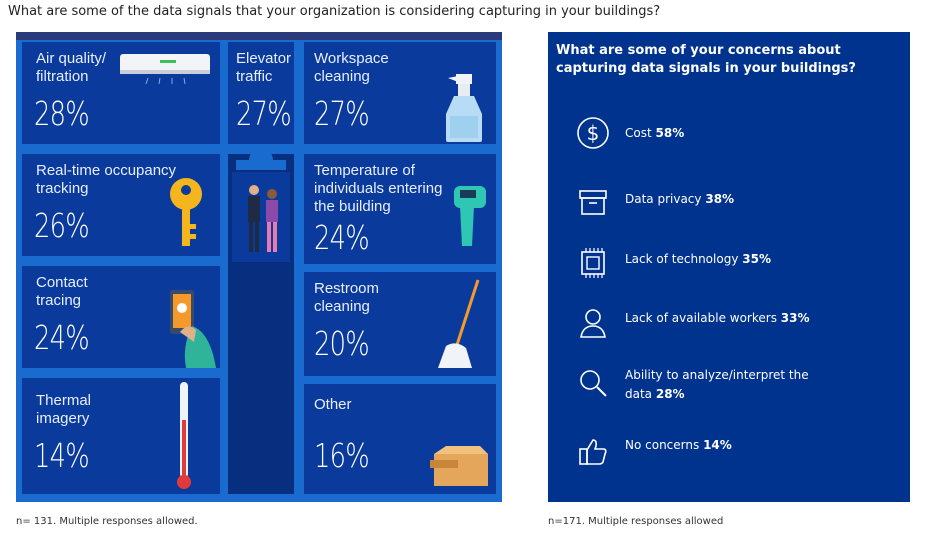 The image size is (936, 540). I want to click on concern-analyze-data-text: Ability to analyze/interpret the data 28%, so click(717, 384).